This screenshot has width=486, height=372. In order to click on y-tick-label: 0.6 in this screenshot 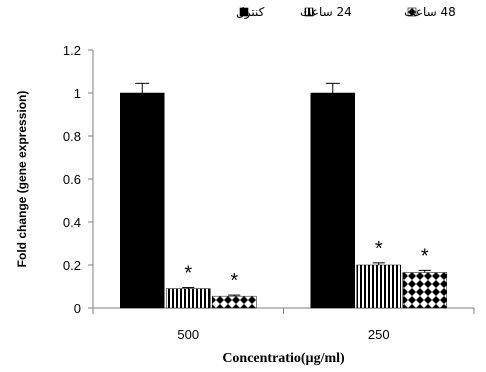, I will do `click(72, 179)`.